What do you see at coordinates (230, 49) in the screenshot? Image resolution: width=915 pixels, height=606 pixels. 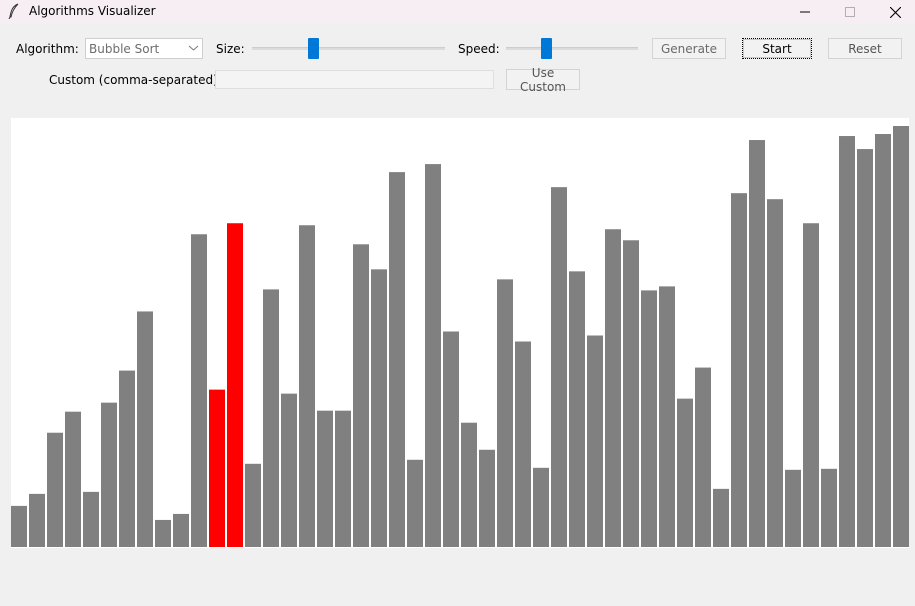 I see `size-label: Size:` at bounding box center [230, 49].